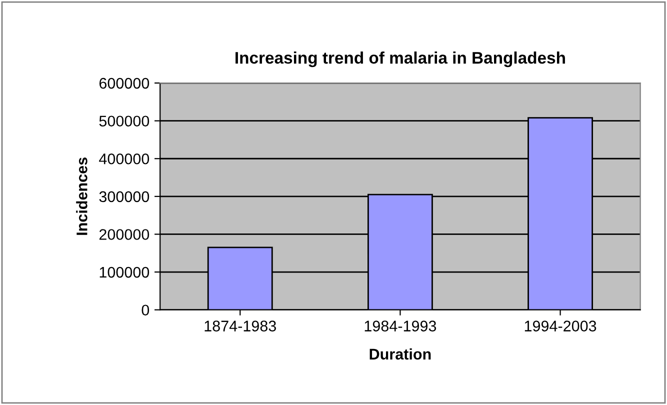 Image resolution: width=667 pixels, height=405 pixels. What do you see at coordinates (124, 121) in the screenshot?
I see `y-tick-label: 500000` at bounding box center [124, 121].